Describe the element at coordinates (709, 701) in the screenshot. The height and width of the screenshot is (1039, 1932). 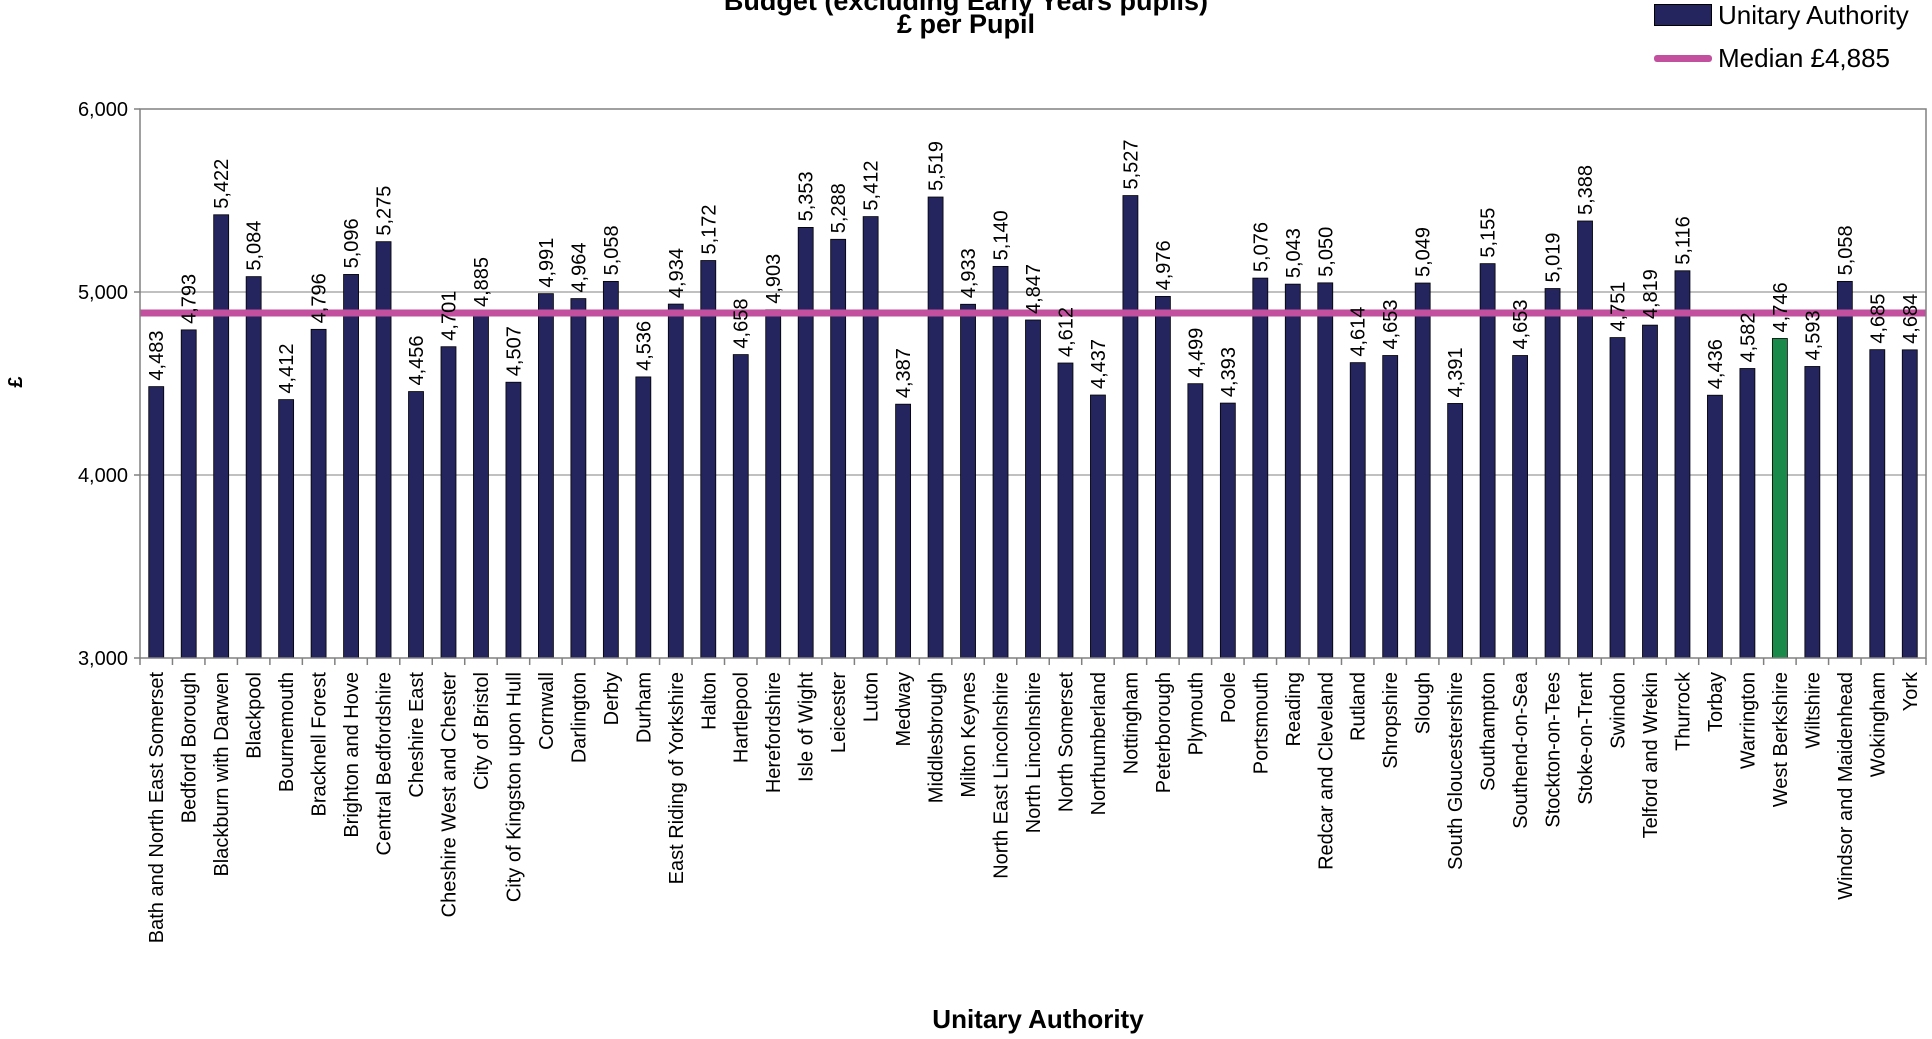
I see `category-label: Halton` at that location.